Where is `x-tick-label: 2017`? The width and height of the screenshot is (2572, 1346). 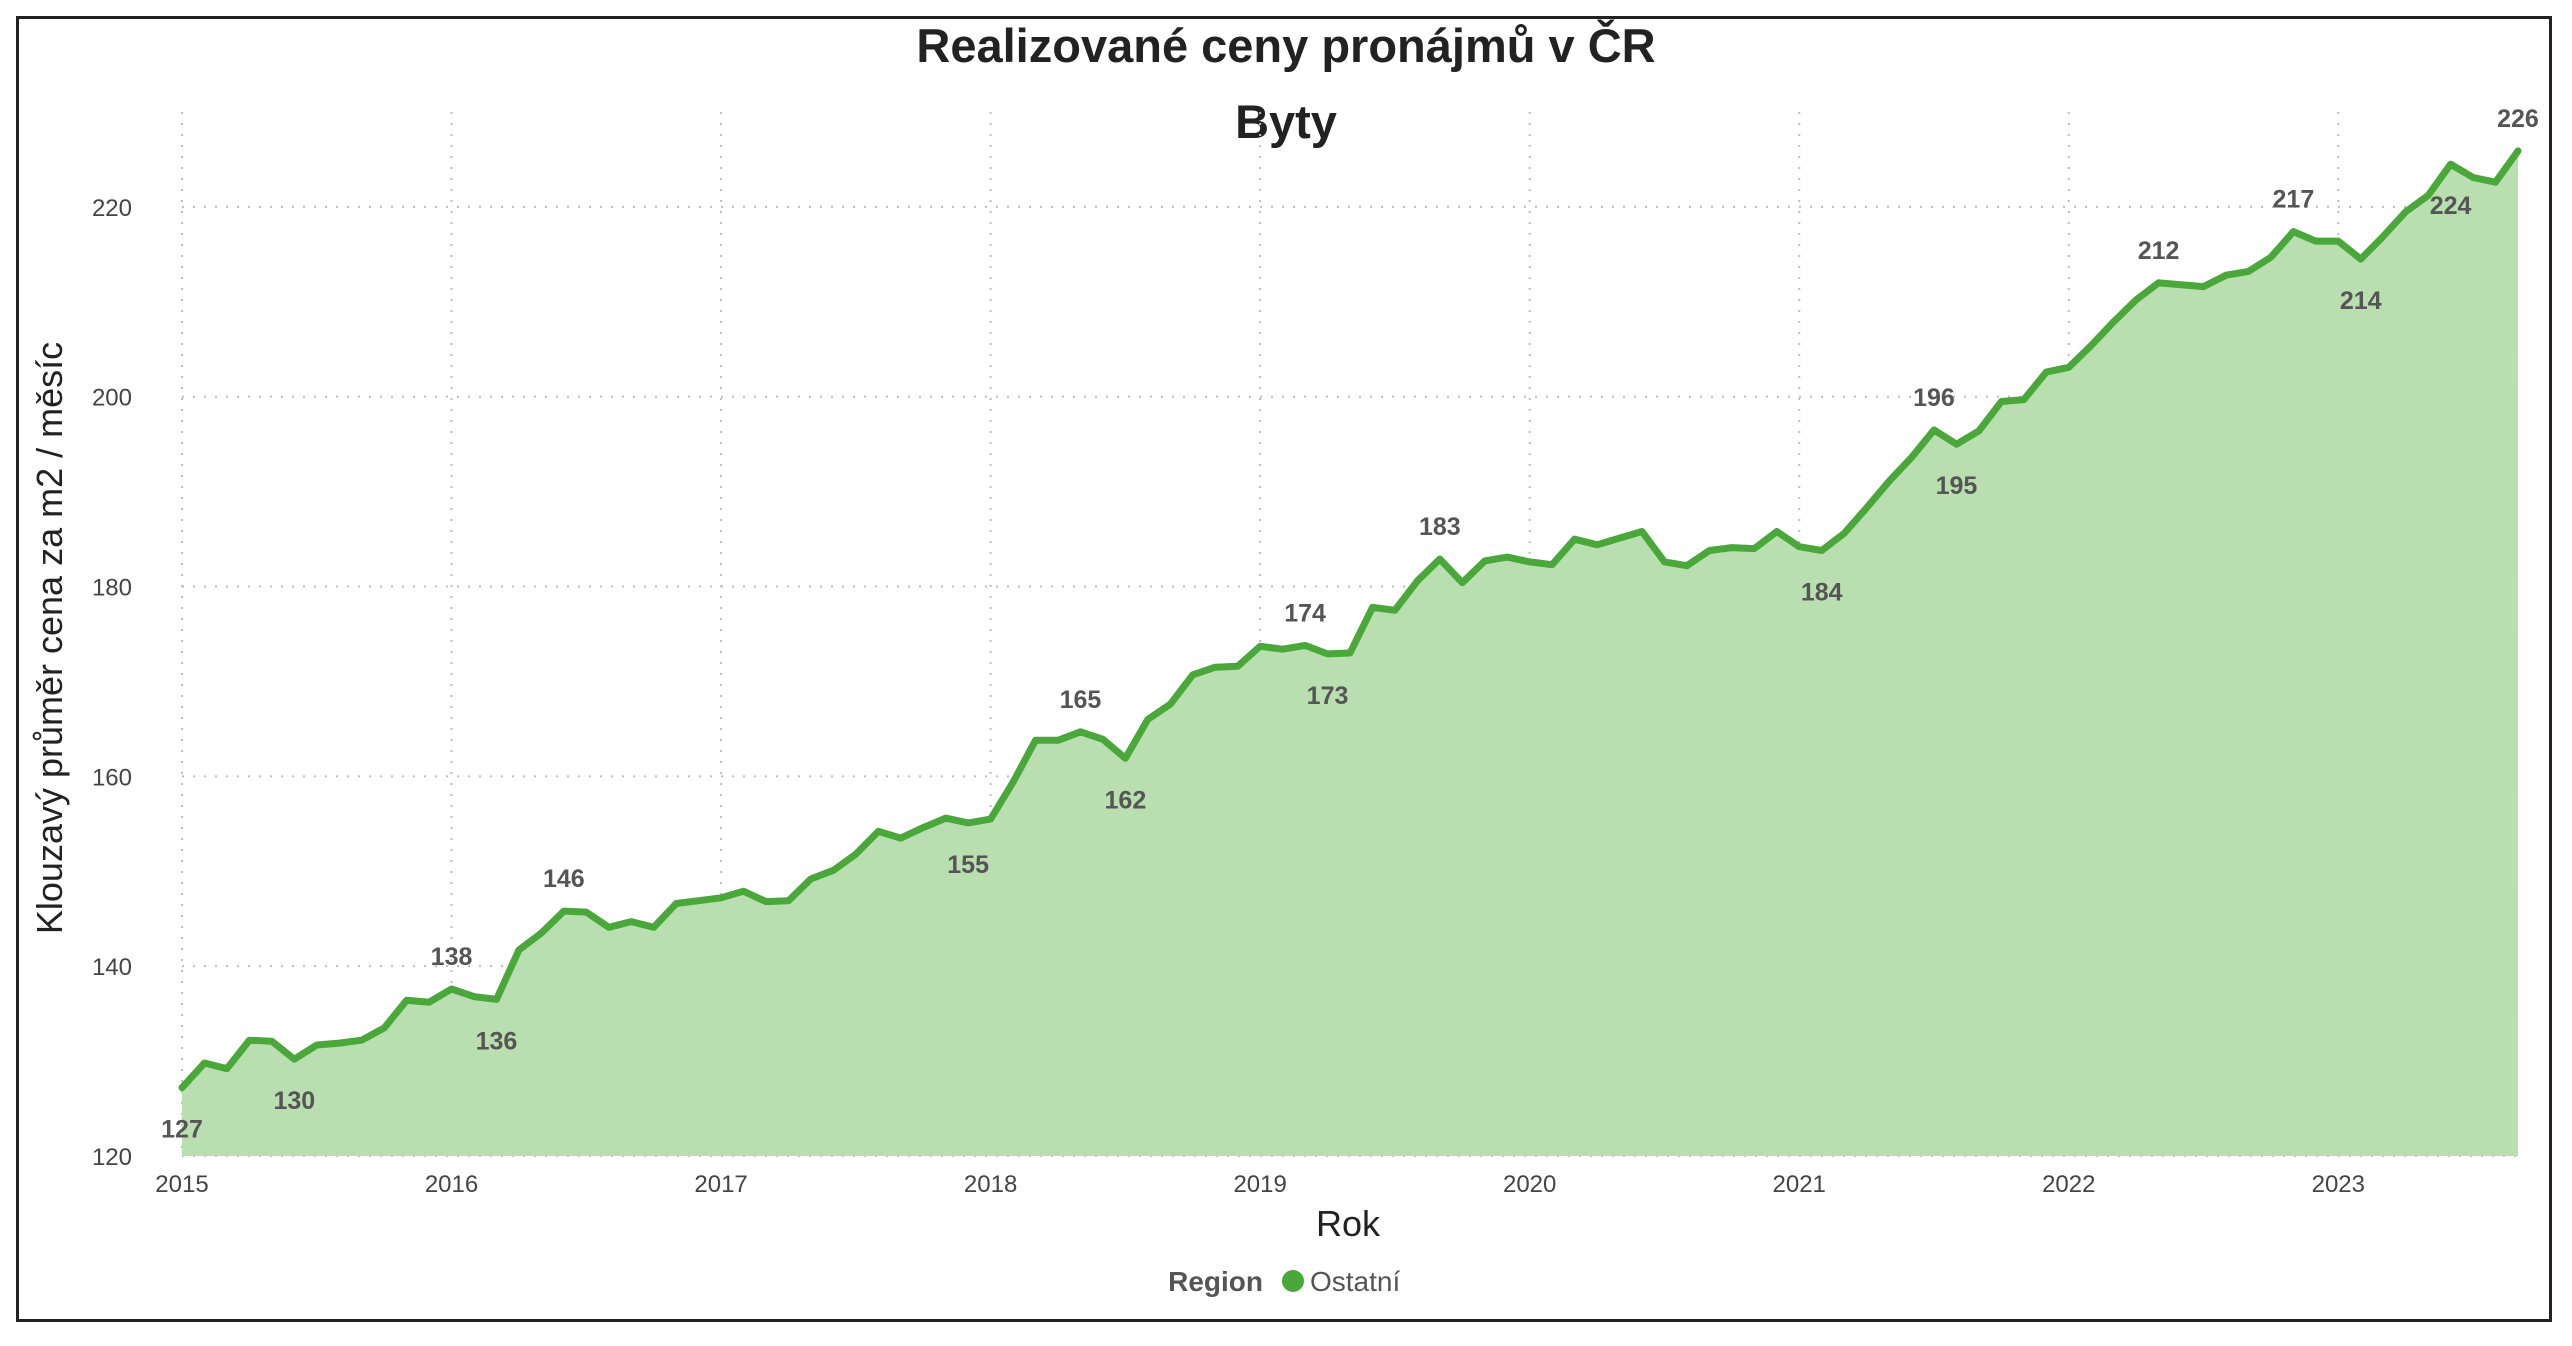
x-tick-label: 2017 is located at coordinates (720, 1184).